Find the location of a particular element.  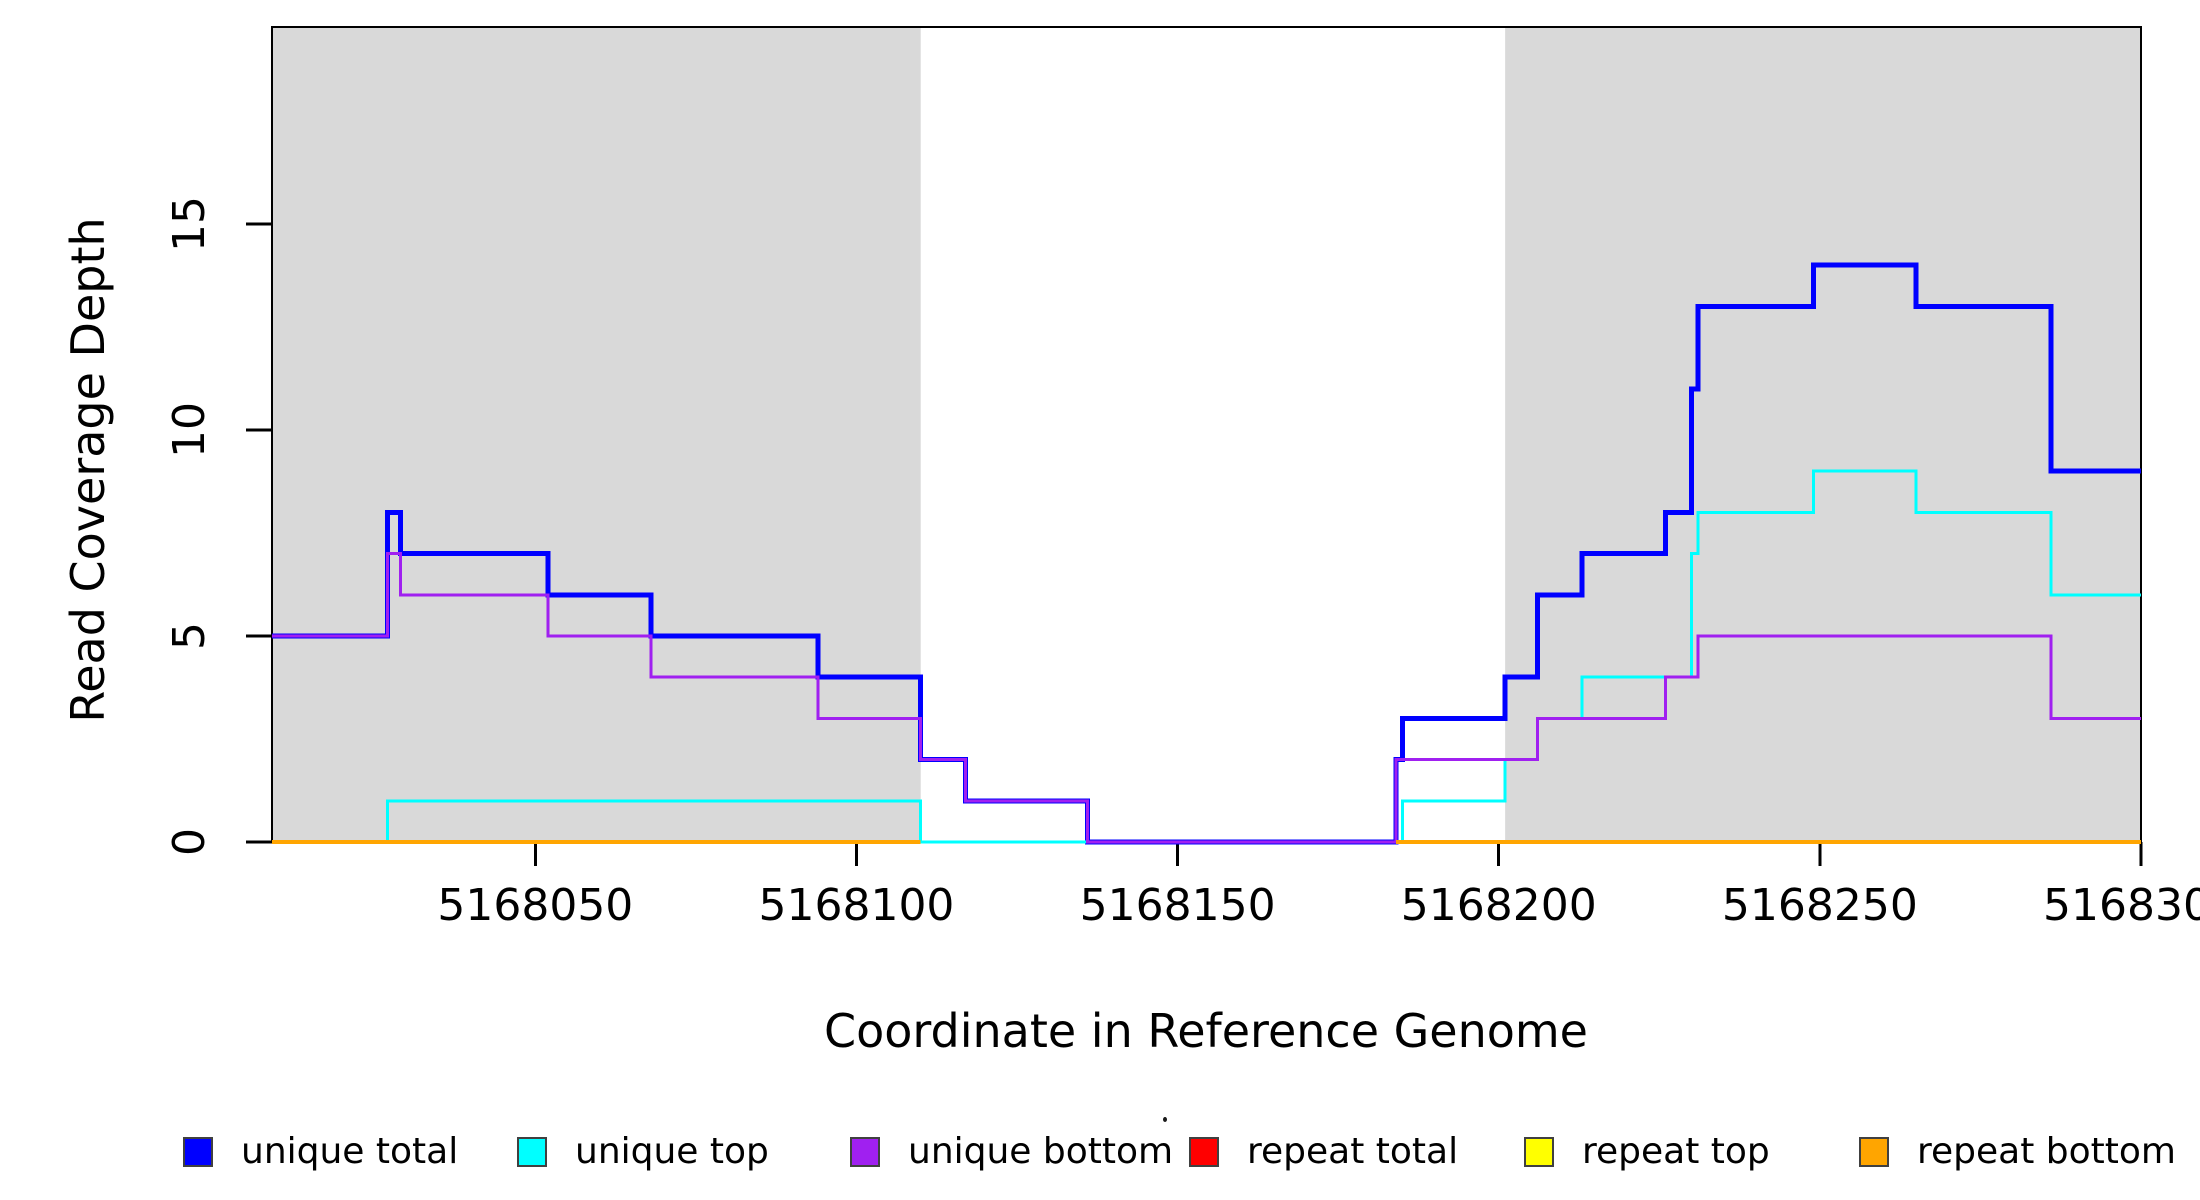

legend-label: unique total is located at coordinates (350, 1151).